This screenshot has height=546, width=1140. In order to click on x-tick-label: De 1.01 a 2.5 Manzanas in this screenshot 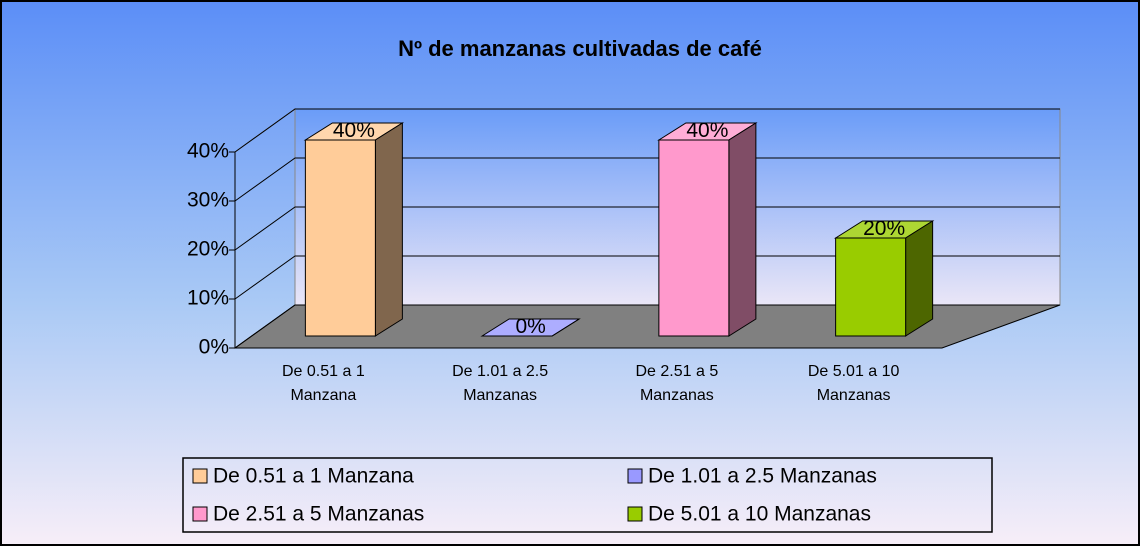, I will do `click(500, 383)`.